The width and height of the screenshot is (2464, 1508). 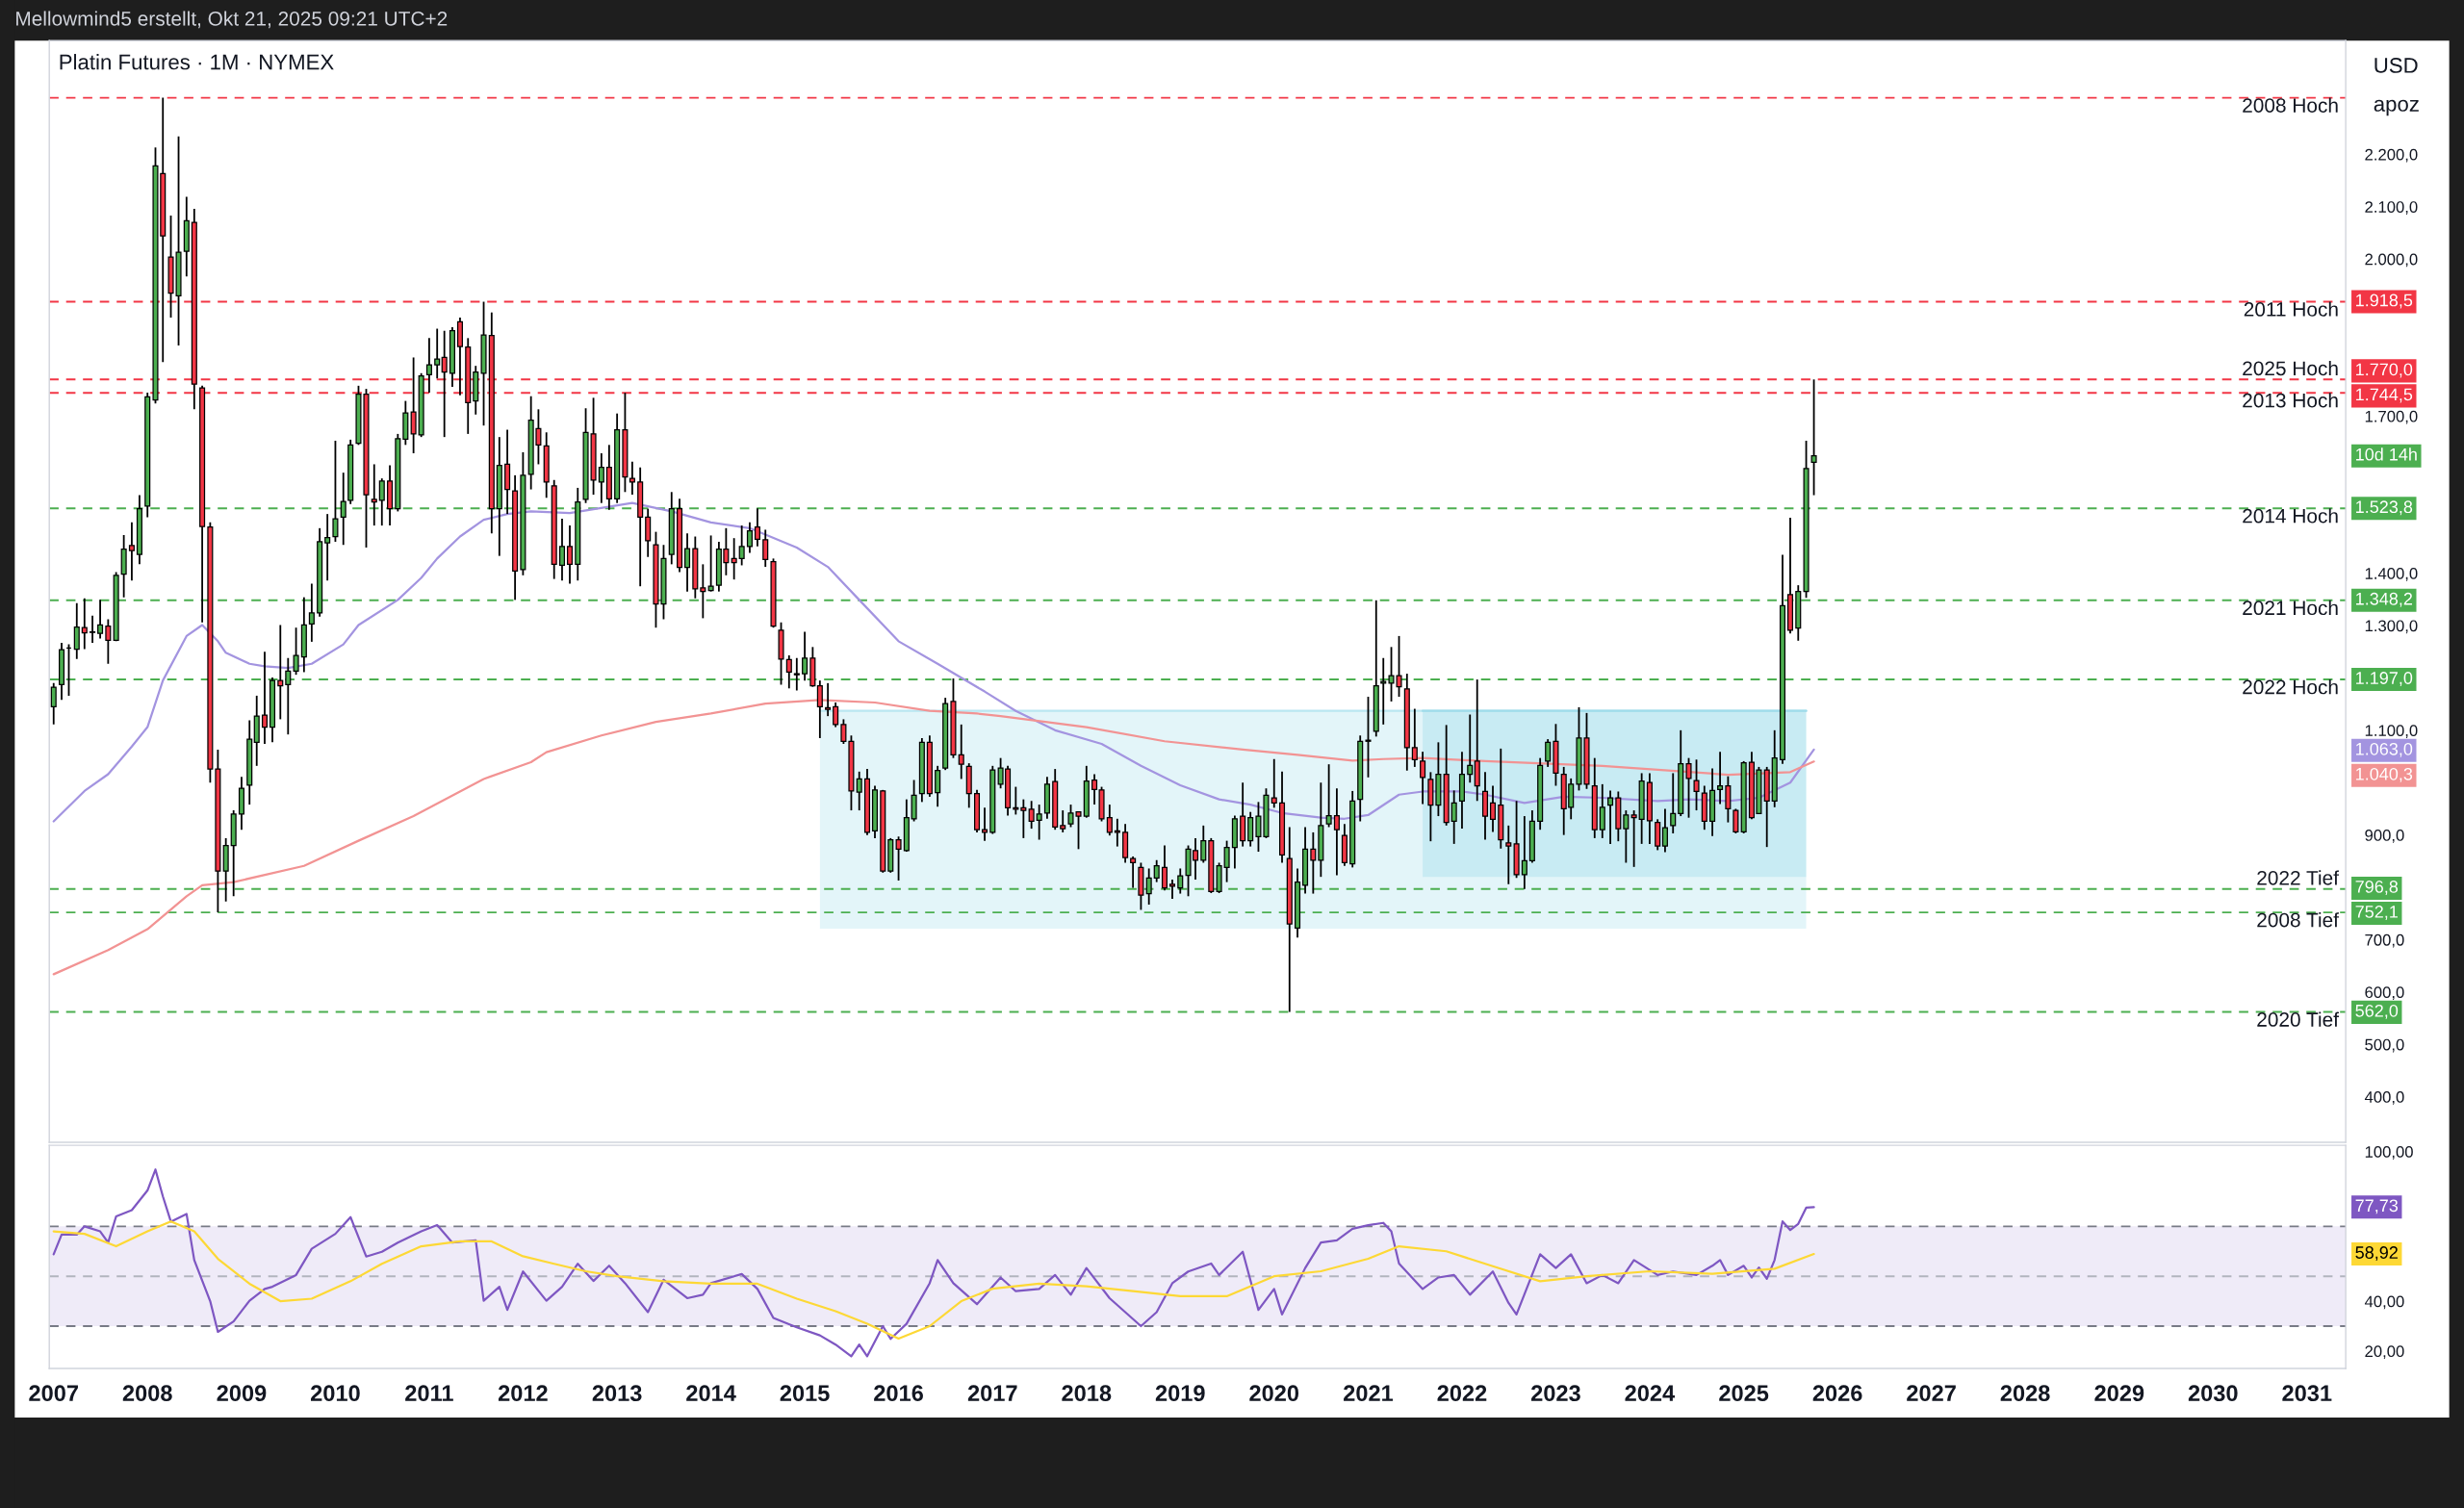 I want to click on x-tick-label: 2016, so click(x=898, y=1393).